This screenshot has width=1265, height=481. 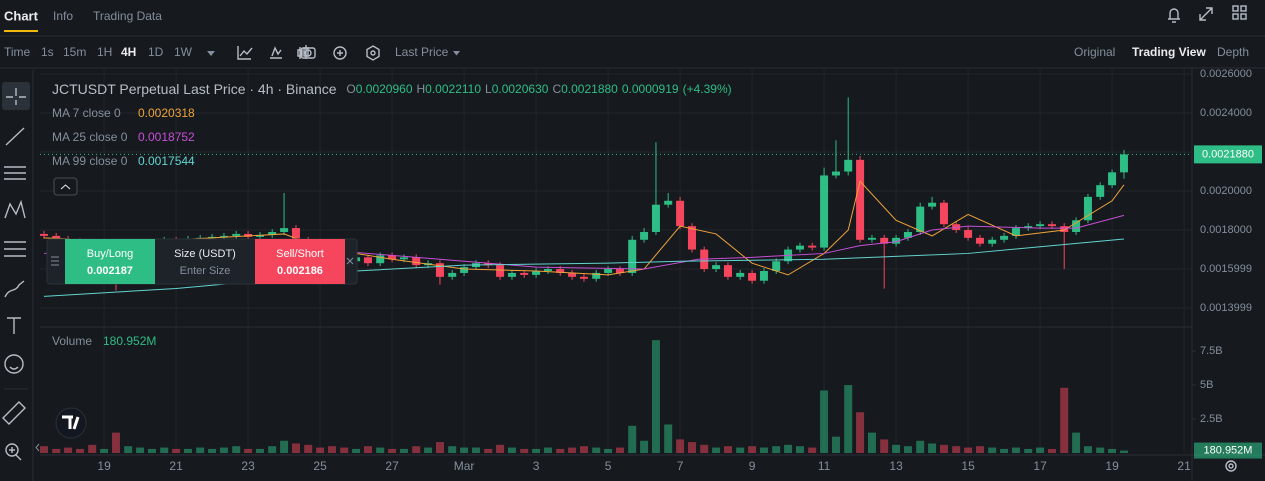 What do you see at coordinates (15, 173) in the screenshot?
I see `horizontal-line-tool` at bounding box center [15, 173].